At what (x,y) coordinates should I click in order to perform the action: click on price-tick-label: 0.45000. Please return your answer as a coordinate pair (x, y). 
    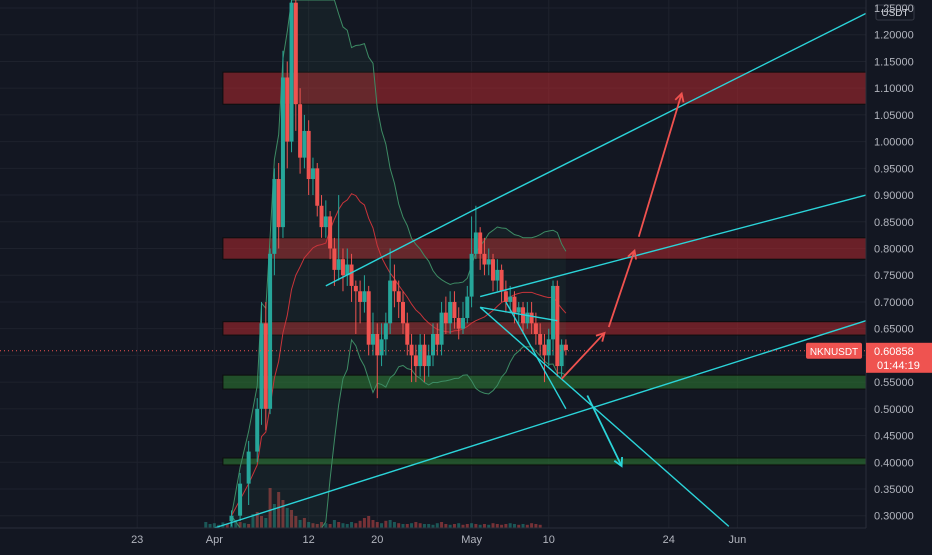
    Looking at the image, I should click on (894, 437).